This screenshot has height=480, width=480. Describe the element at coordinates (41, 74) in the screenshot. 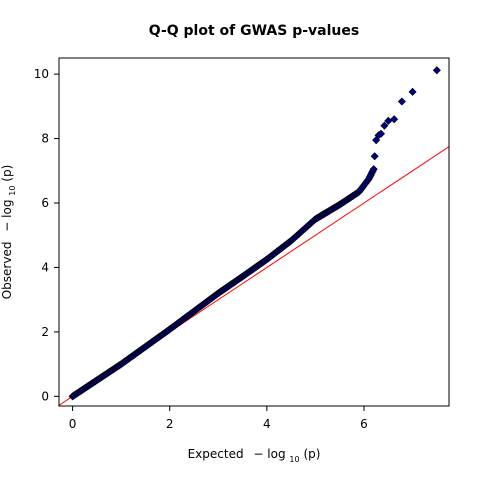

I see `y-tick-label: 10` at that location.